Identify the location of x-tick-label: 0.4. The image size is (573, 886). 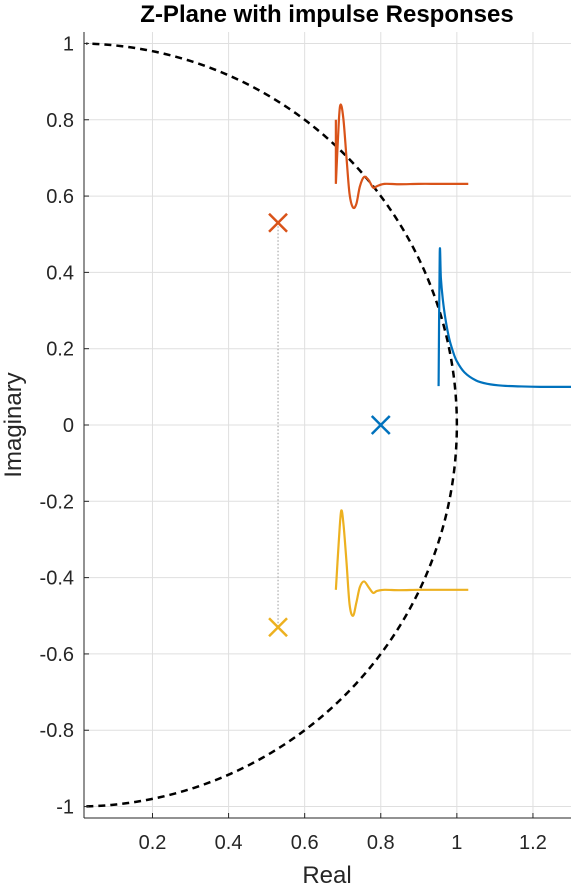
(229, 843).